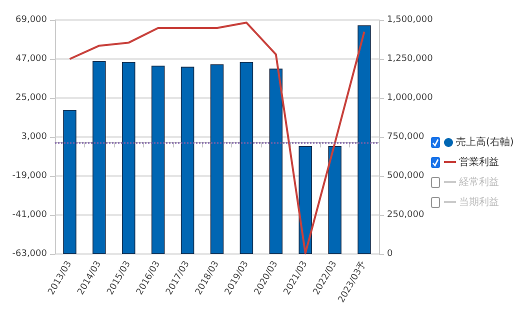 The height and width of the screenshot is (334, 519). What do you see at coordinates (32, 59) in the screenshot?
I see `y-tick-label: 47,000` at bounding box center [32, 59].